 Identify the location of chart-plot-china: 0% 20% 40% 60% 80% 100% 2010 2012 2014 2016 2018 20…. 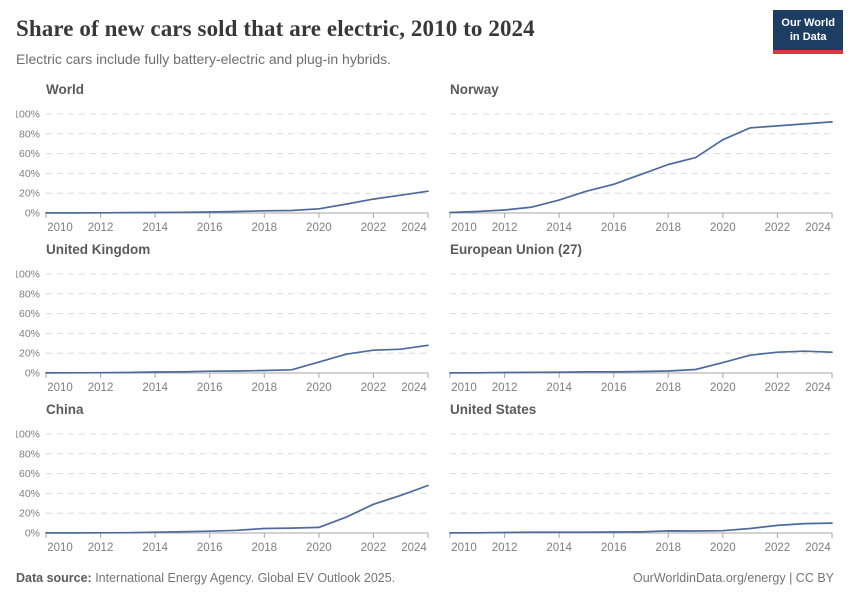
(222, 491).